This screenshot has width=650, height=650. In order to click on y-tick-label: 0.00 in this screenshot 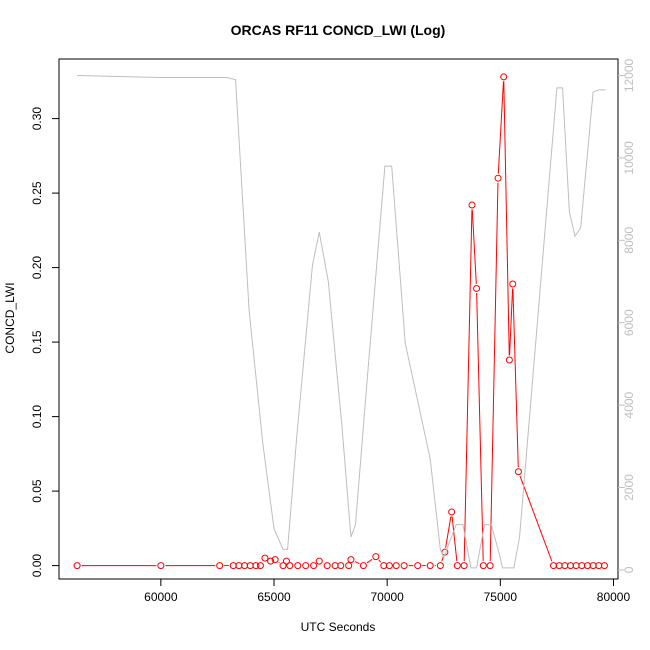, I will do `click(37, 566)`.